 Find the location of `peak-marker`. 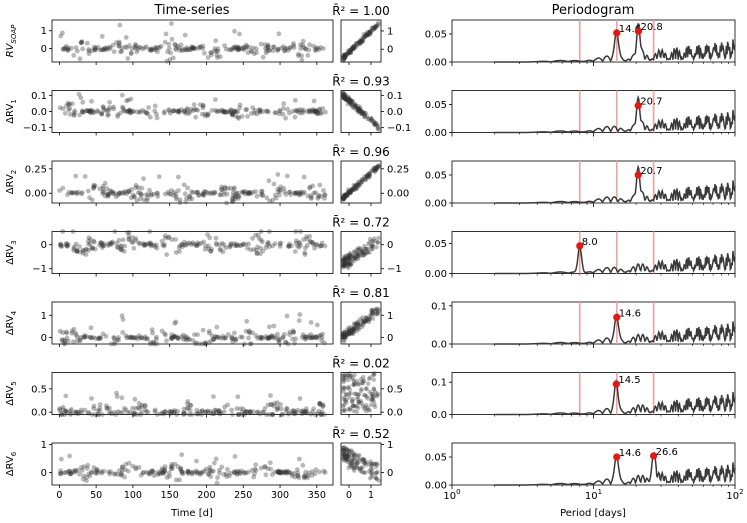

peak-marker is located at coordinates (617, 457).